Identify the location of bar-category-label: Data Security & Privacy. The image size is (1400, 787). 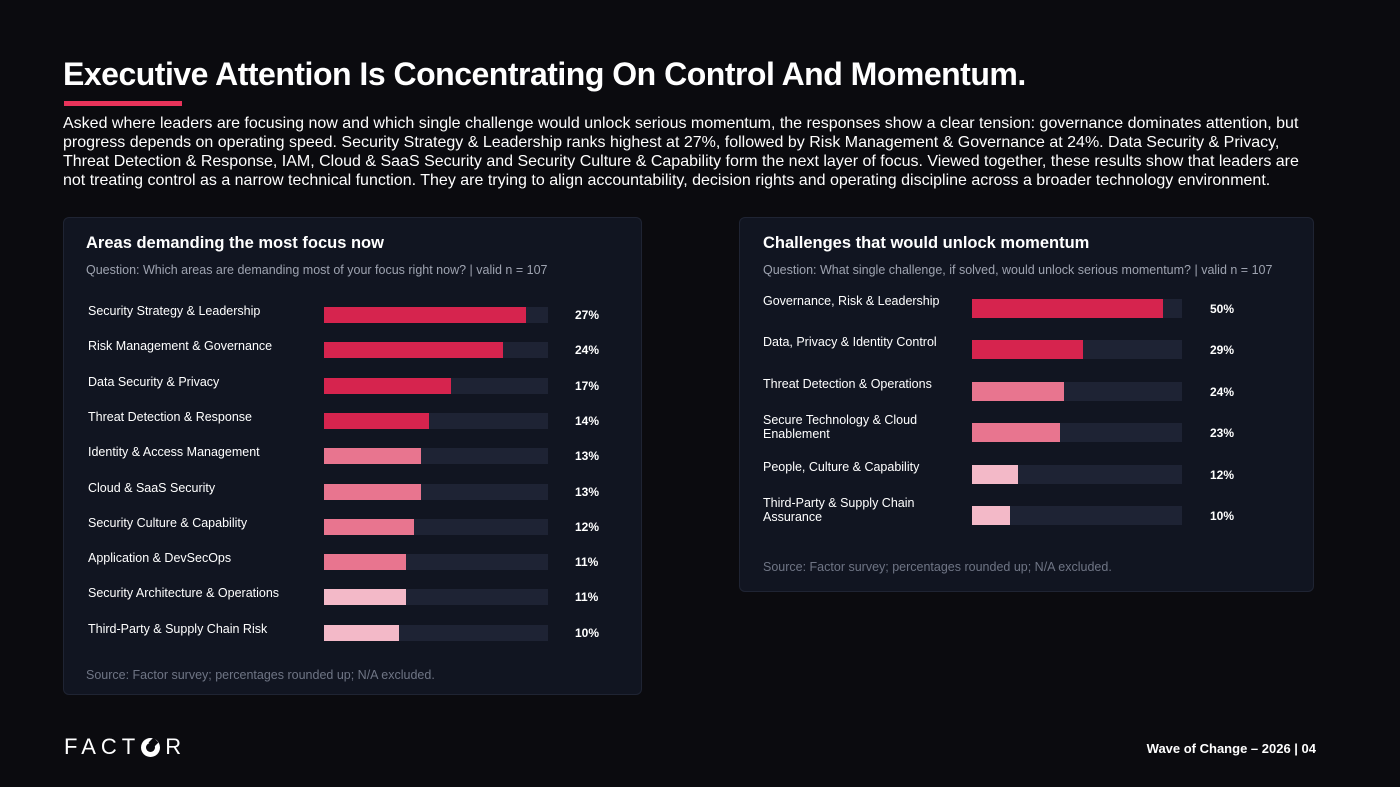
(154, 381).